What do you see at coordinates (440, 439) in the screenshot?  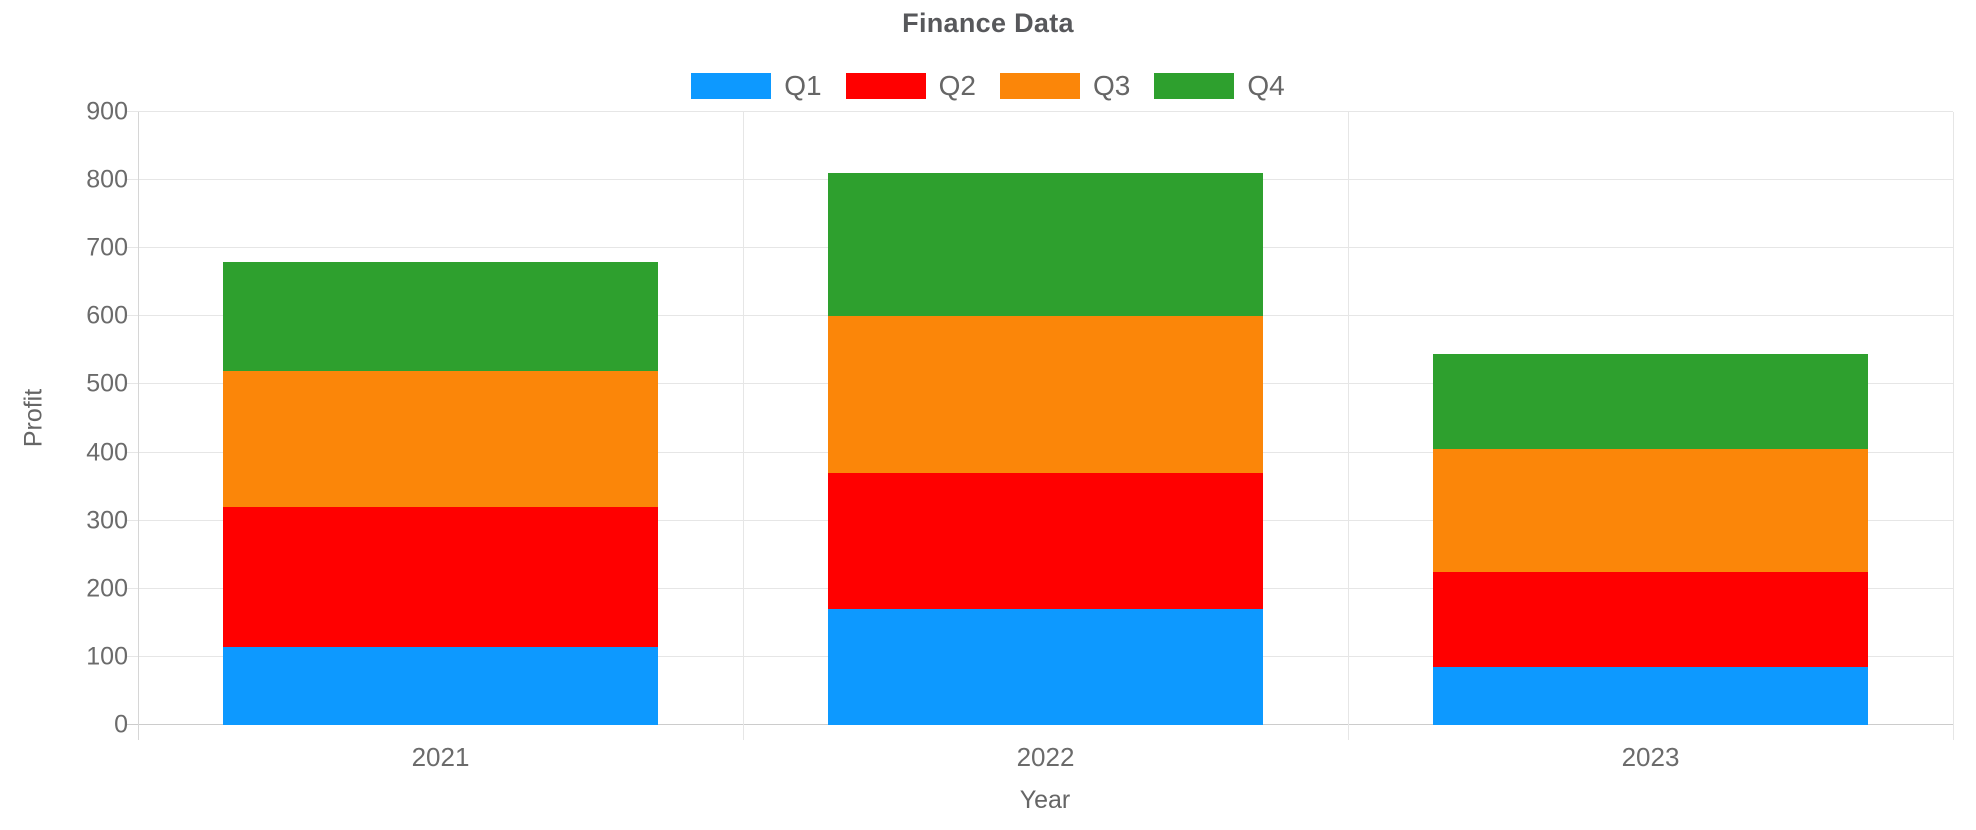 I see `bar-2021-q3` at bounding box center [440, 439].